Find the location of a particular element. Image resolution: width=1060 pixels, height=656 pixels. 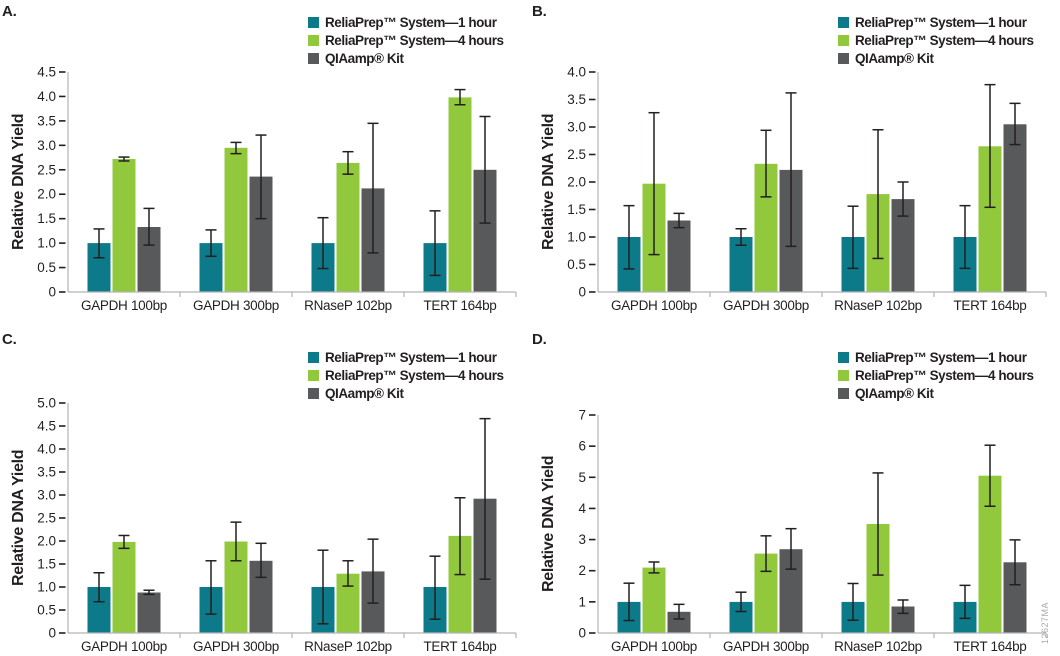

y-tick-label: 3 is located at coordinates (582, 539).